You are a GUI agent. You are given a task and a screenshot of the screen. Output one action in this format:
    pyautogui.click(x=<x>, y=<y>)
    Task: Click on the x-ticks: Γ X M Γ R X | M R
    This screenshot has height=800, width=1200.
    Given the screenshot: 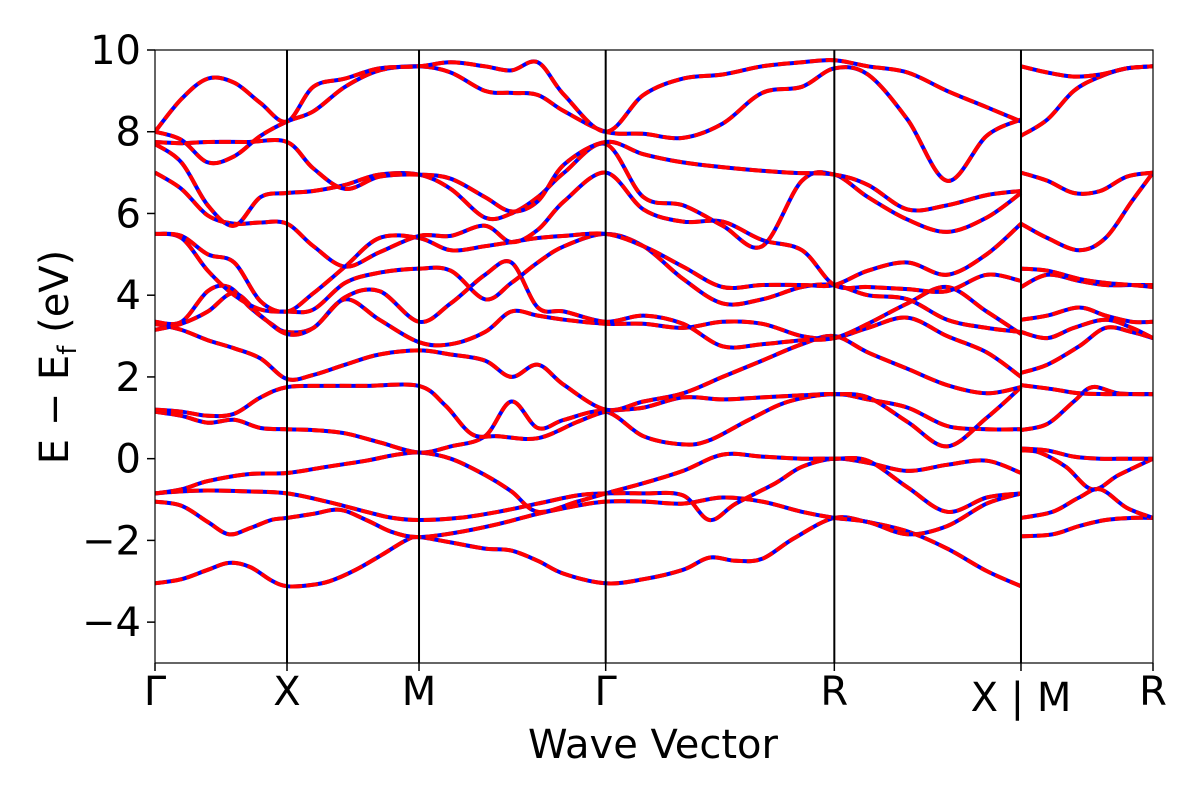 What is the action you would take?
    pyautogui.click(x=655, y=692)
    